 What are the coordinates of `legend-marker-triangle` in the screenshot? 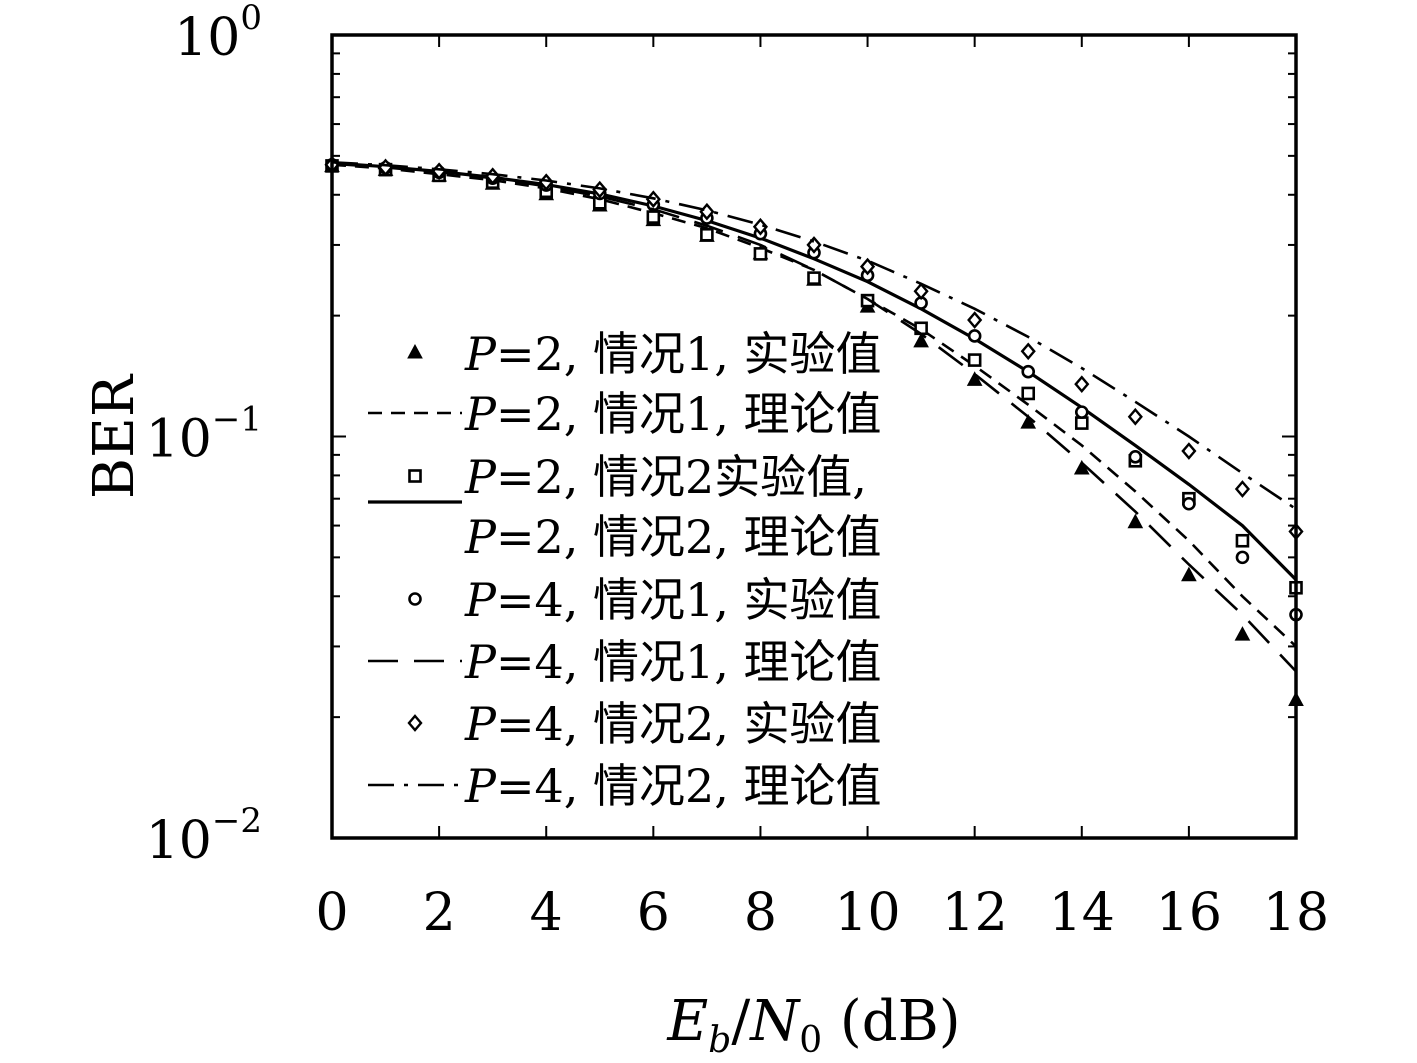 It's located at (415, 351).